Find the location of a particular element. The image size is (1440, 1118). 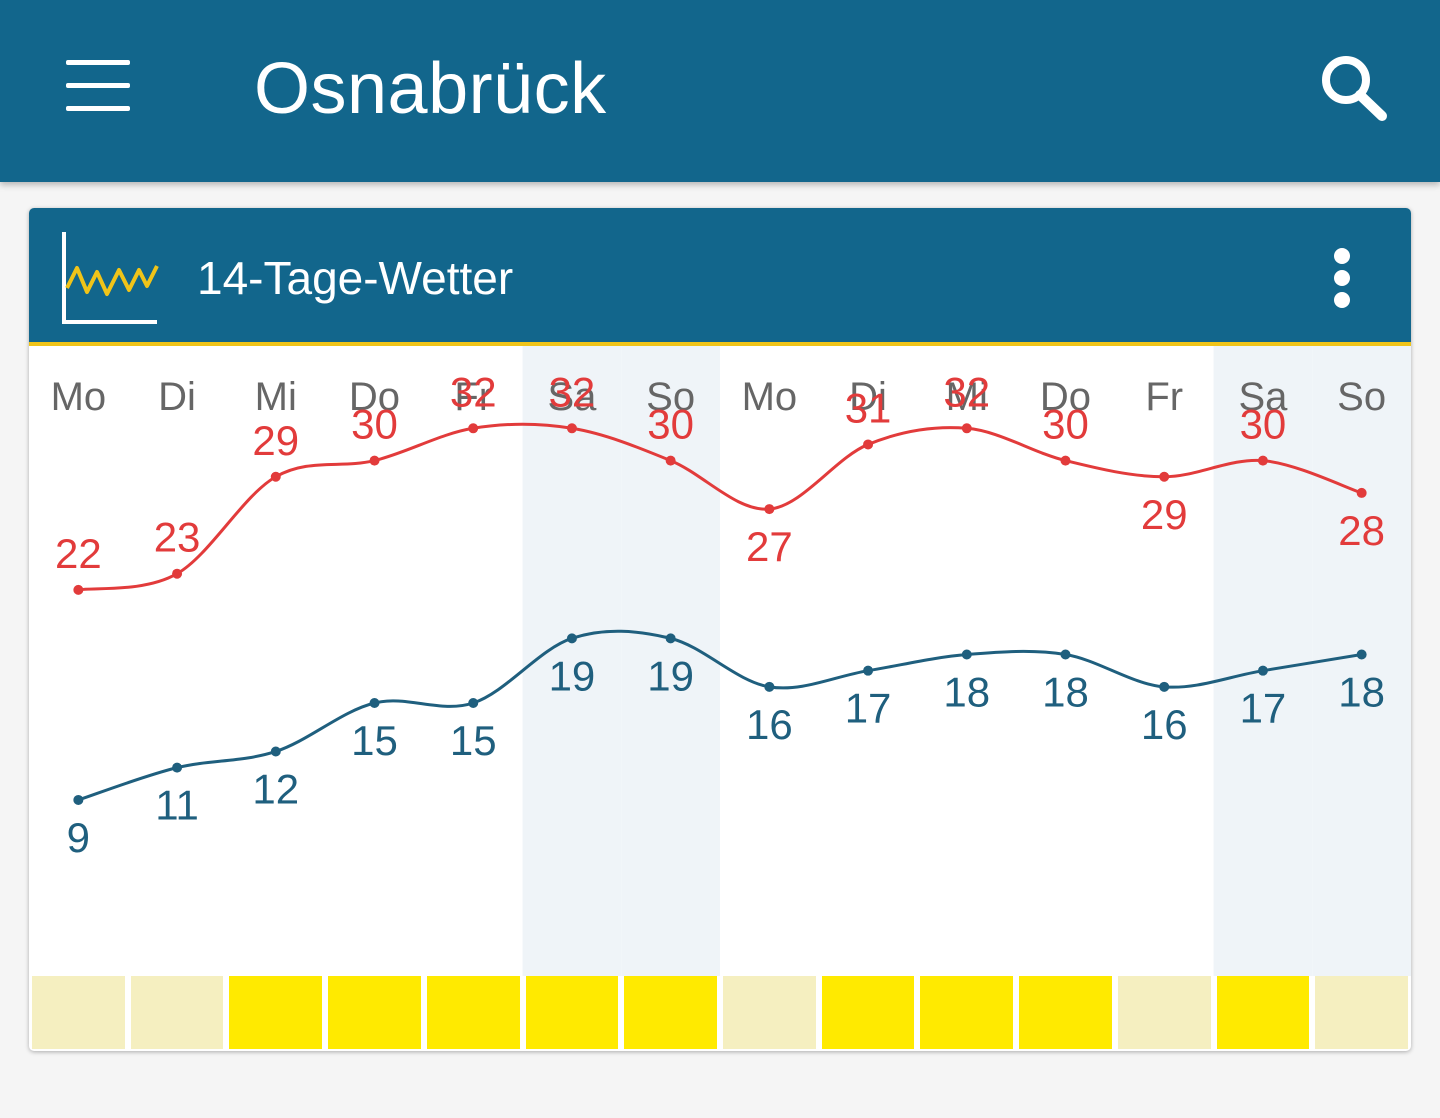

line-chart-icon is located at coordinates (109, 277).